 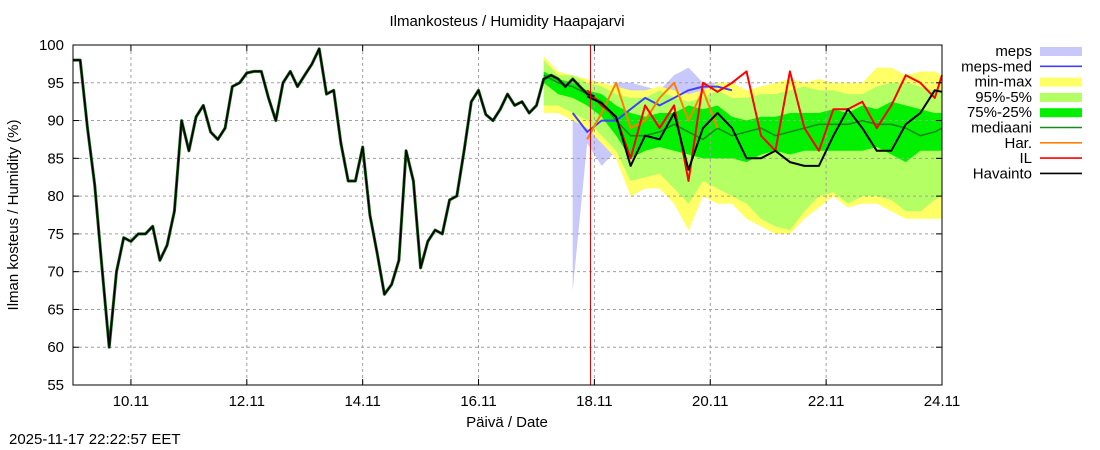 I want to click on x-tick-label: 10.11, so click(x=131, y=401).